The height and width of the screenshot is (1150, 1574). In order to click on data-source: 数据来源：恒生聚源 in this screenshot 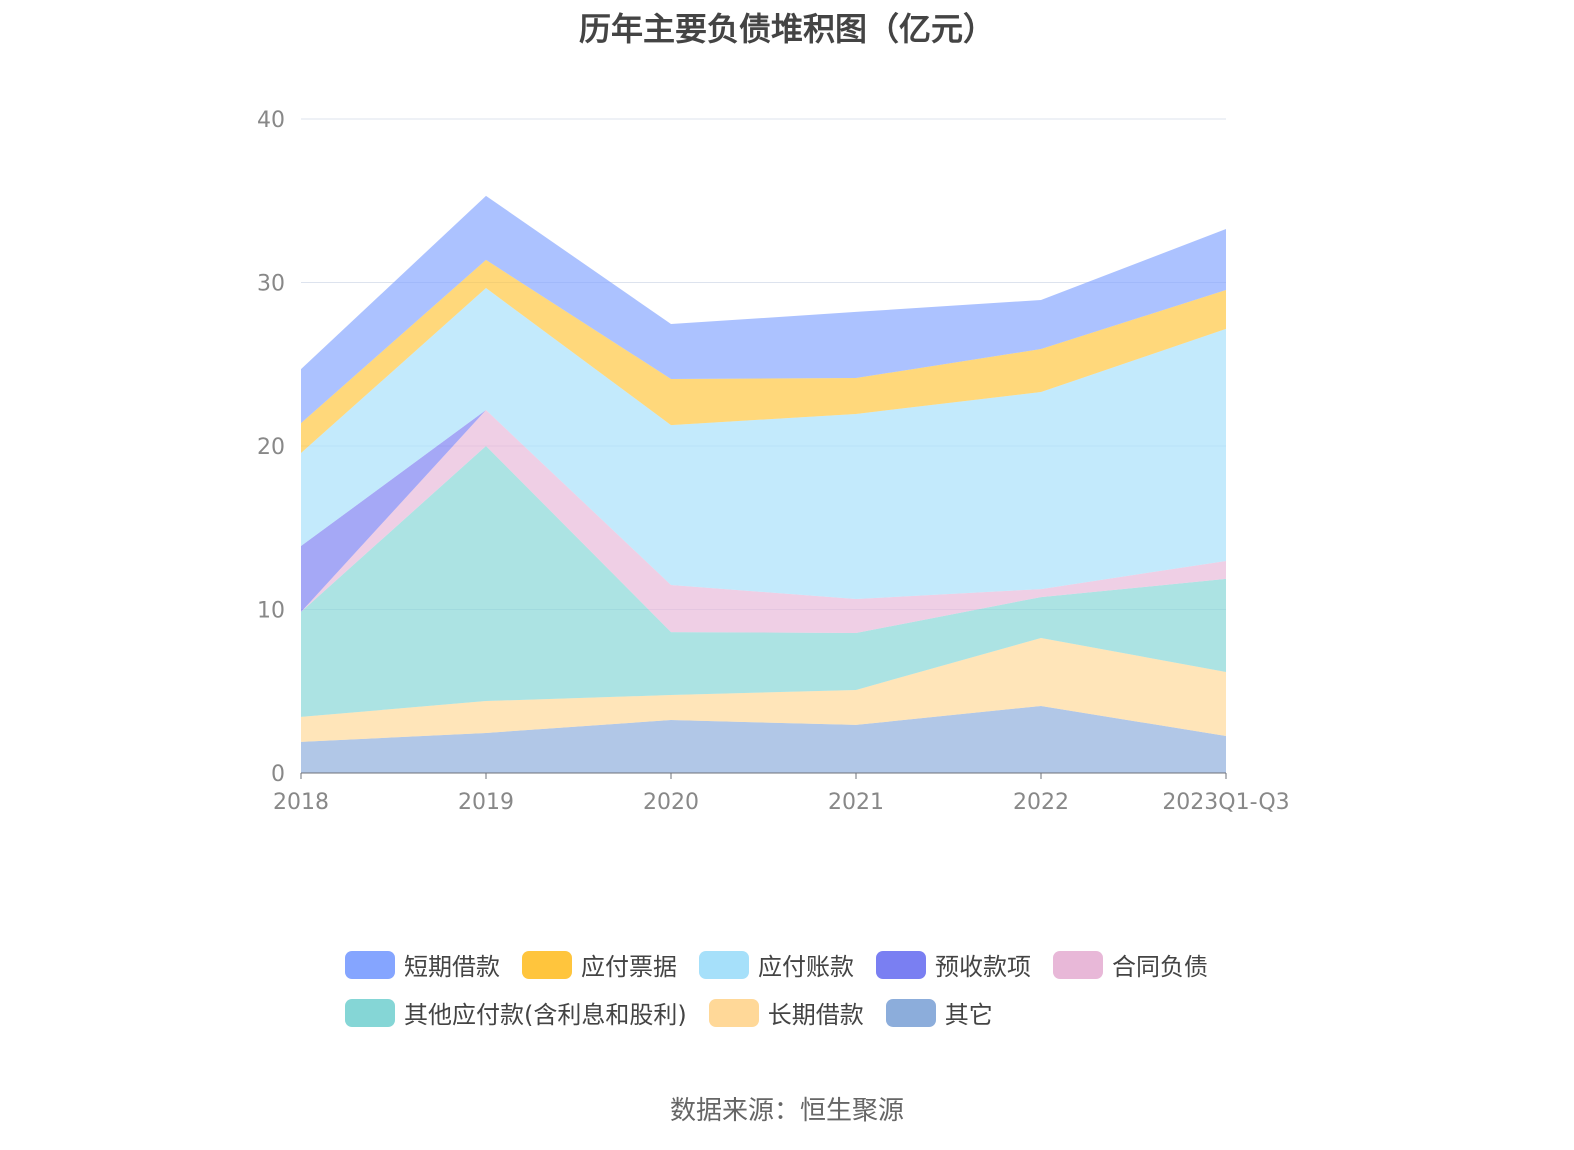, I will do `click(786, 1111)`.